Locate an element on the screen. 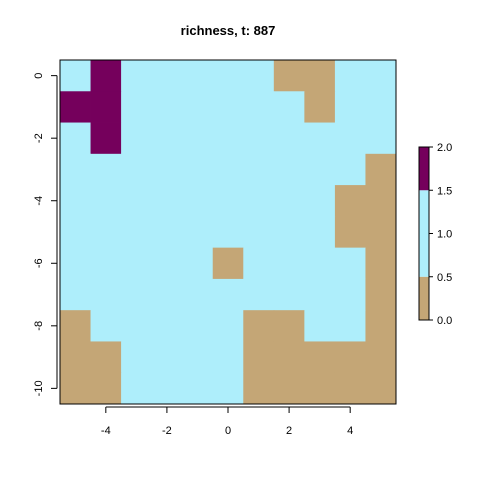 This screenshot has height=480, width=480. y-tick-label: -4 is located at coordinates (39, 201).